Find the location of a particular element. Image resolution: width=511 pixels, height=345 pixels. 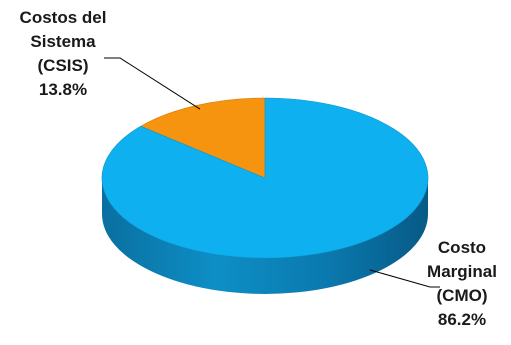

label-line: Costo is located at coordinates (462, 247).